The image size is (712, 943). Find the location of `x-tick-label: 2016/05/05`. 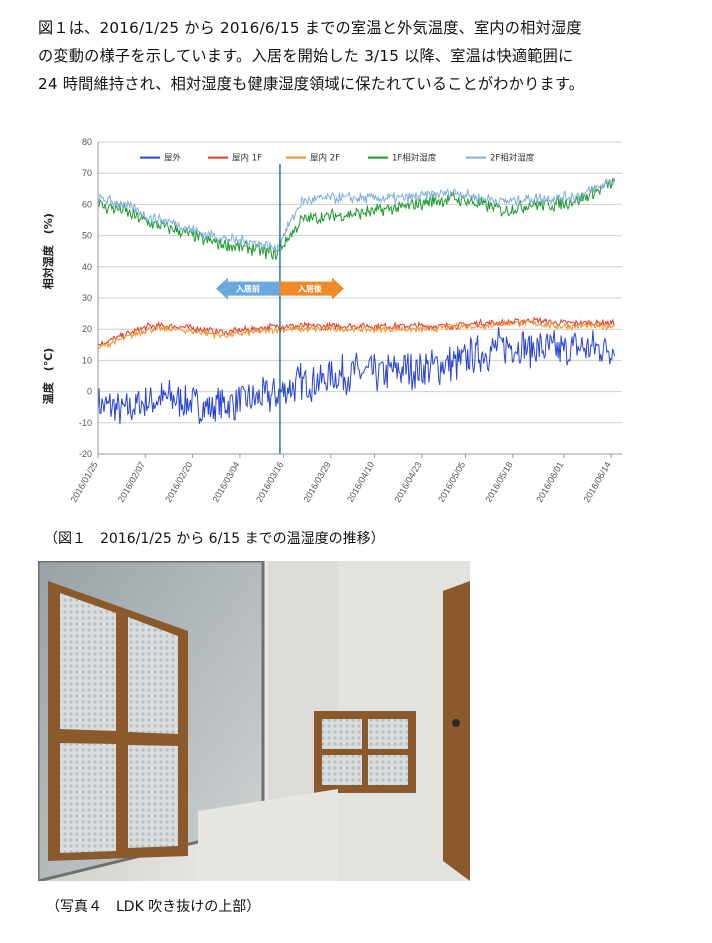

x-tick-label: 2016/05/05 is located at coordinates (451, 482).